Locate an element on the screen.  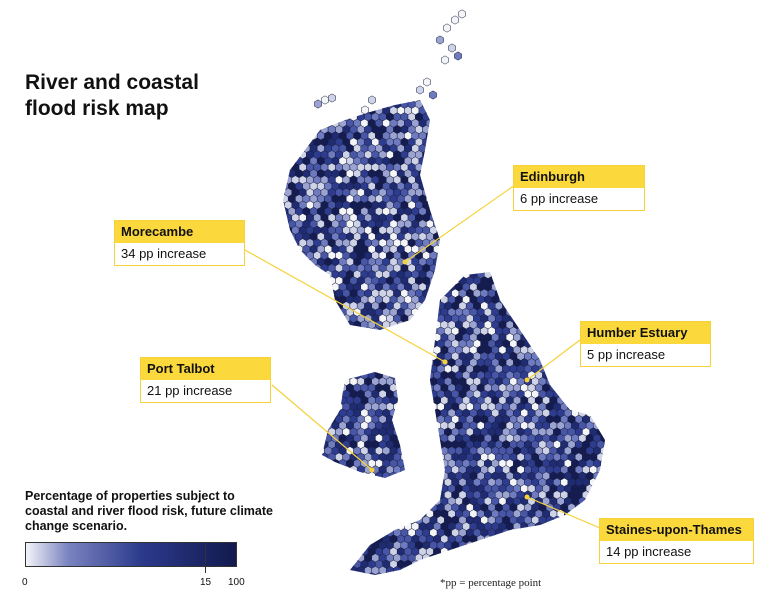
legend-tick-min: 0 is located at coordinates (25, 582).